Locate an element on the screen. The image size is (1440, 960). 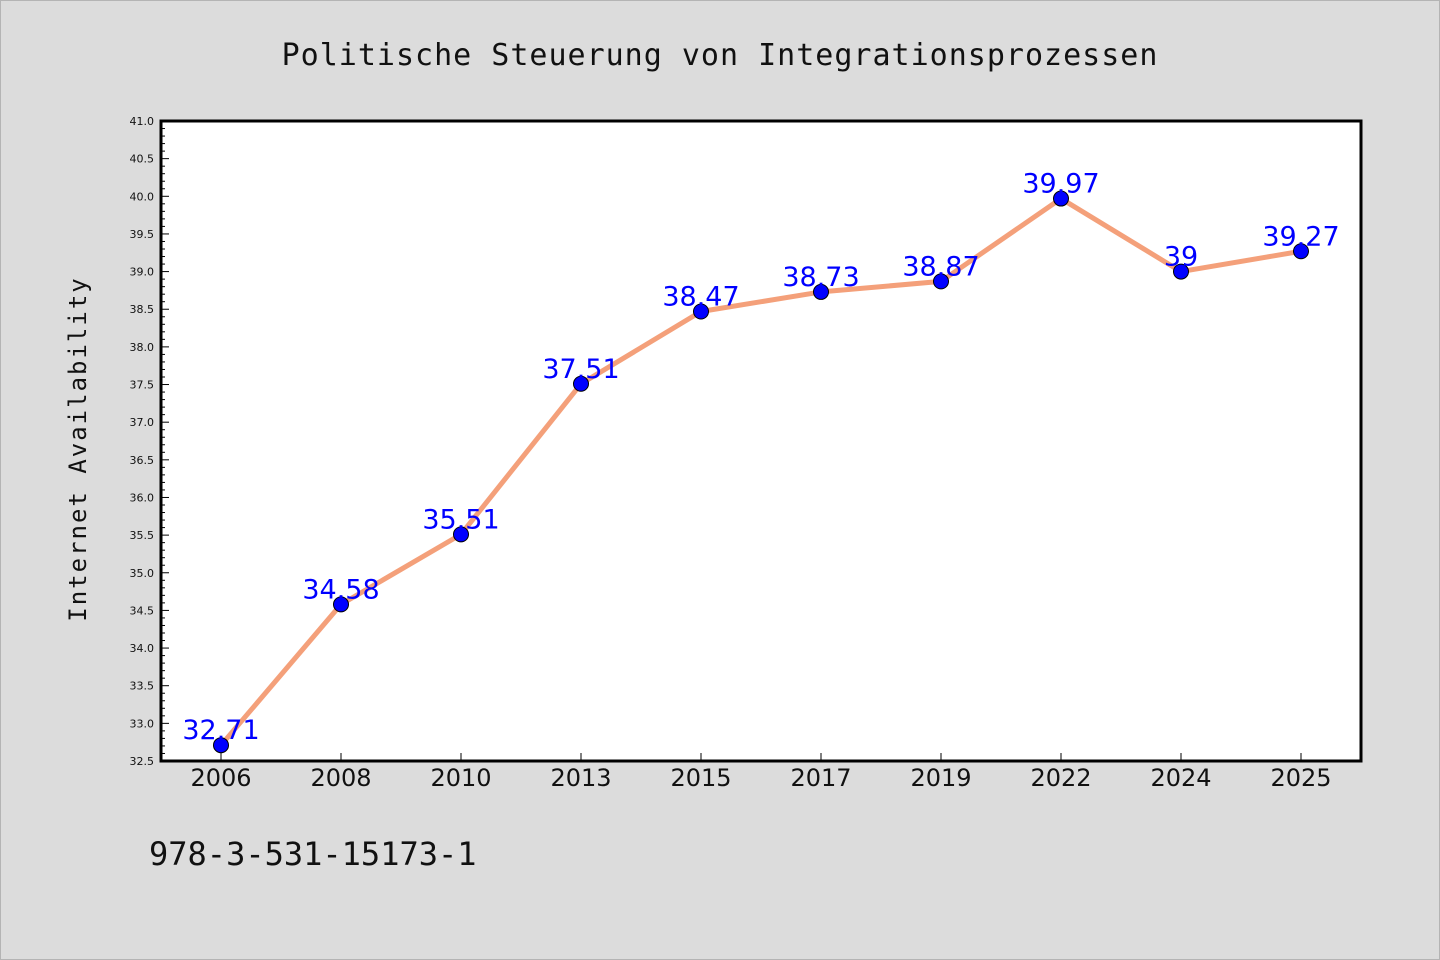
y-tick-label: 34.5 is located at coordinates (142, 610).